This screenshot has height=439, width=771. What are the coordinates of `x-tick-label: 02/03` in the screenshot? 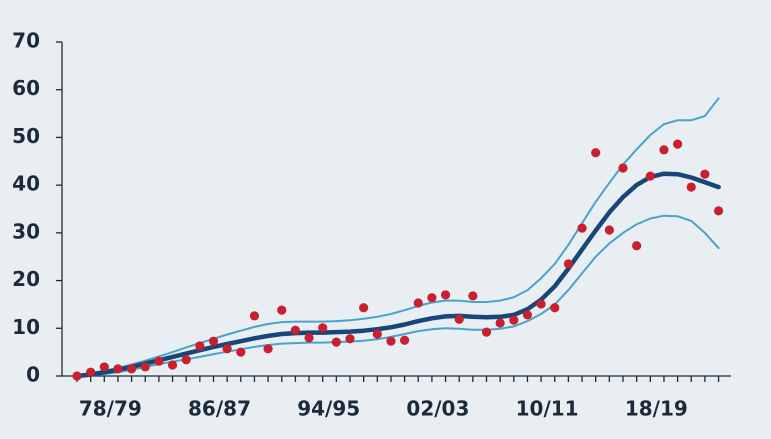 It's located at (437, 409).